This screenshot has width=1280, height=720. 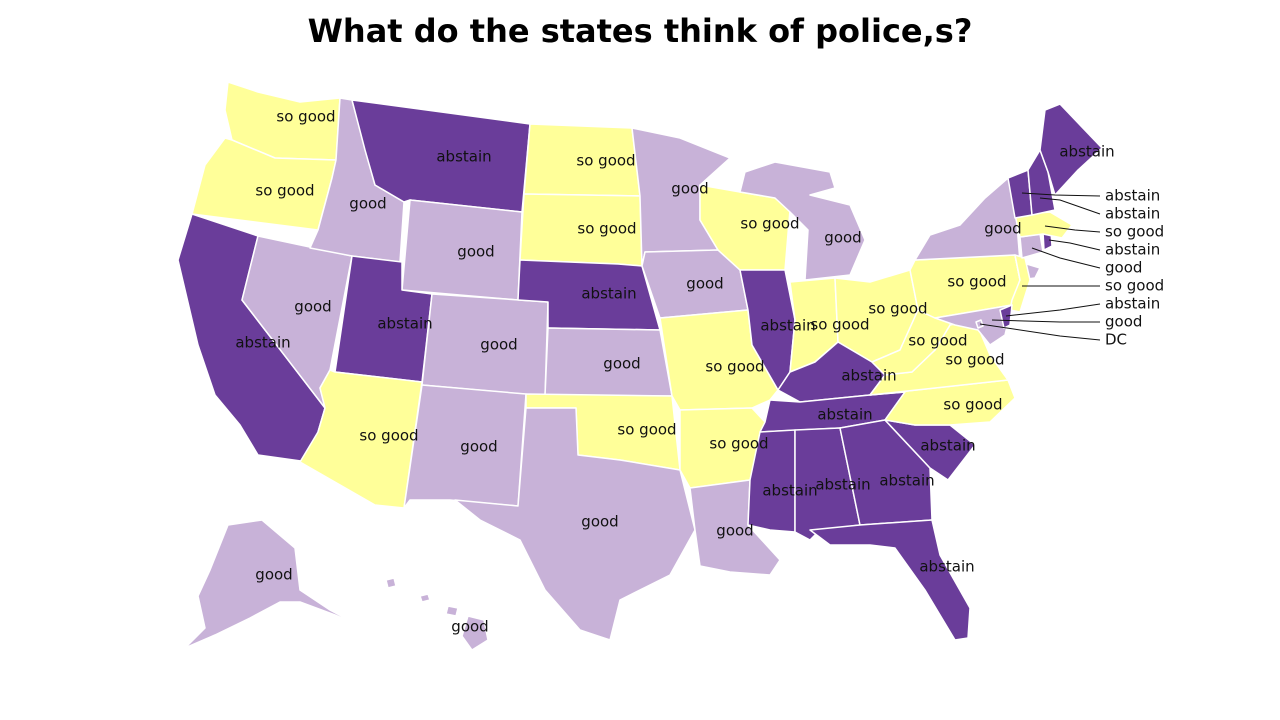 I want to click on label-al: abstain, so click(x=842, y=485).